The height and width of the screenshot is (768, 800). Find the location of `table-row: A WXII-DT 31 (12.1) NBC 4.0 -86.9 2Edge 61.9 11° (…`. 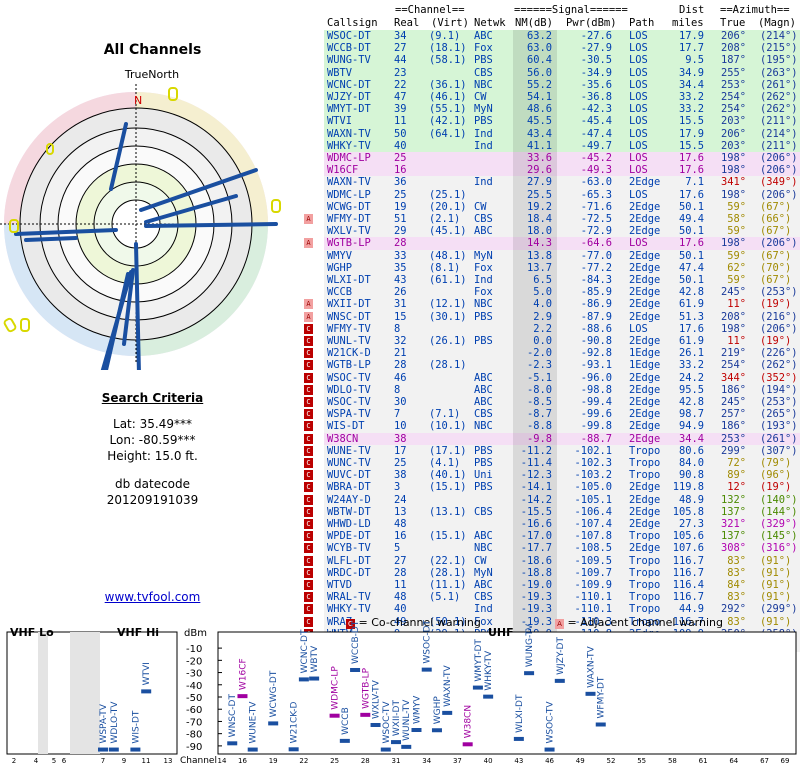

table-row: A WXII-DT 31 (12.1) NBC 4.0 -86.9 2Edge 61.9 11° (… is located at coordinates (551, 304).